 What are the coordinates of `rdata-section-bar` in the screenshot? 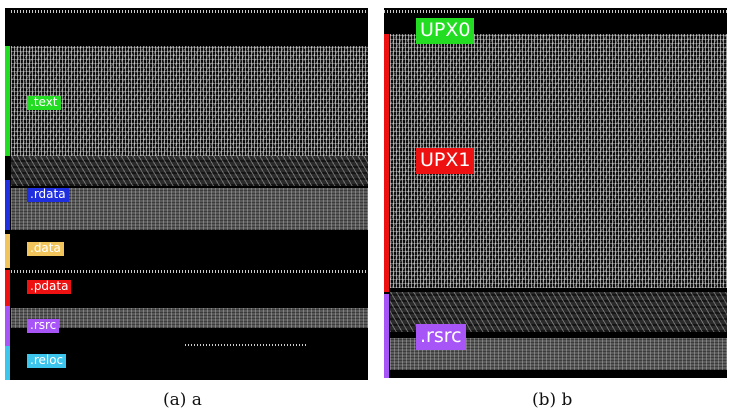 It's located at (7, 205).